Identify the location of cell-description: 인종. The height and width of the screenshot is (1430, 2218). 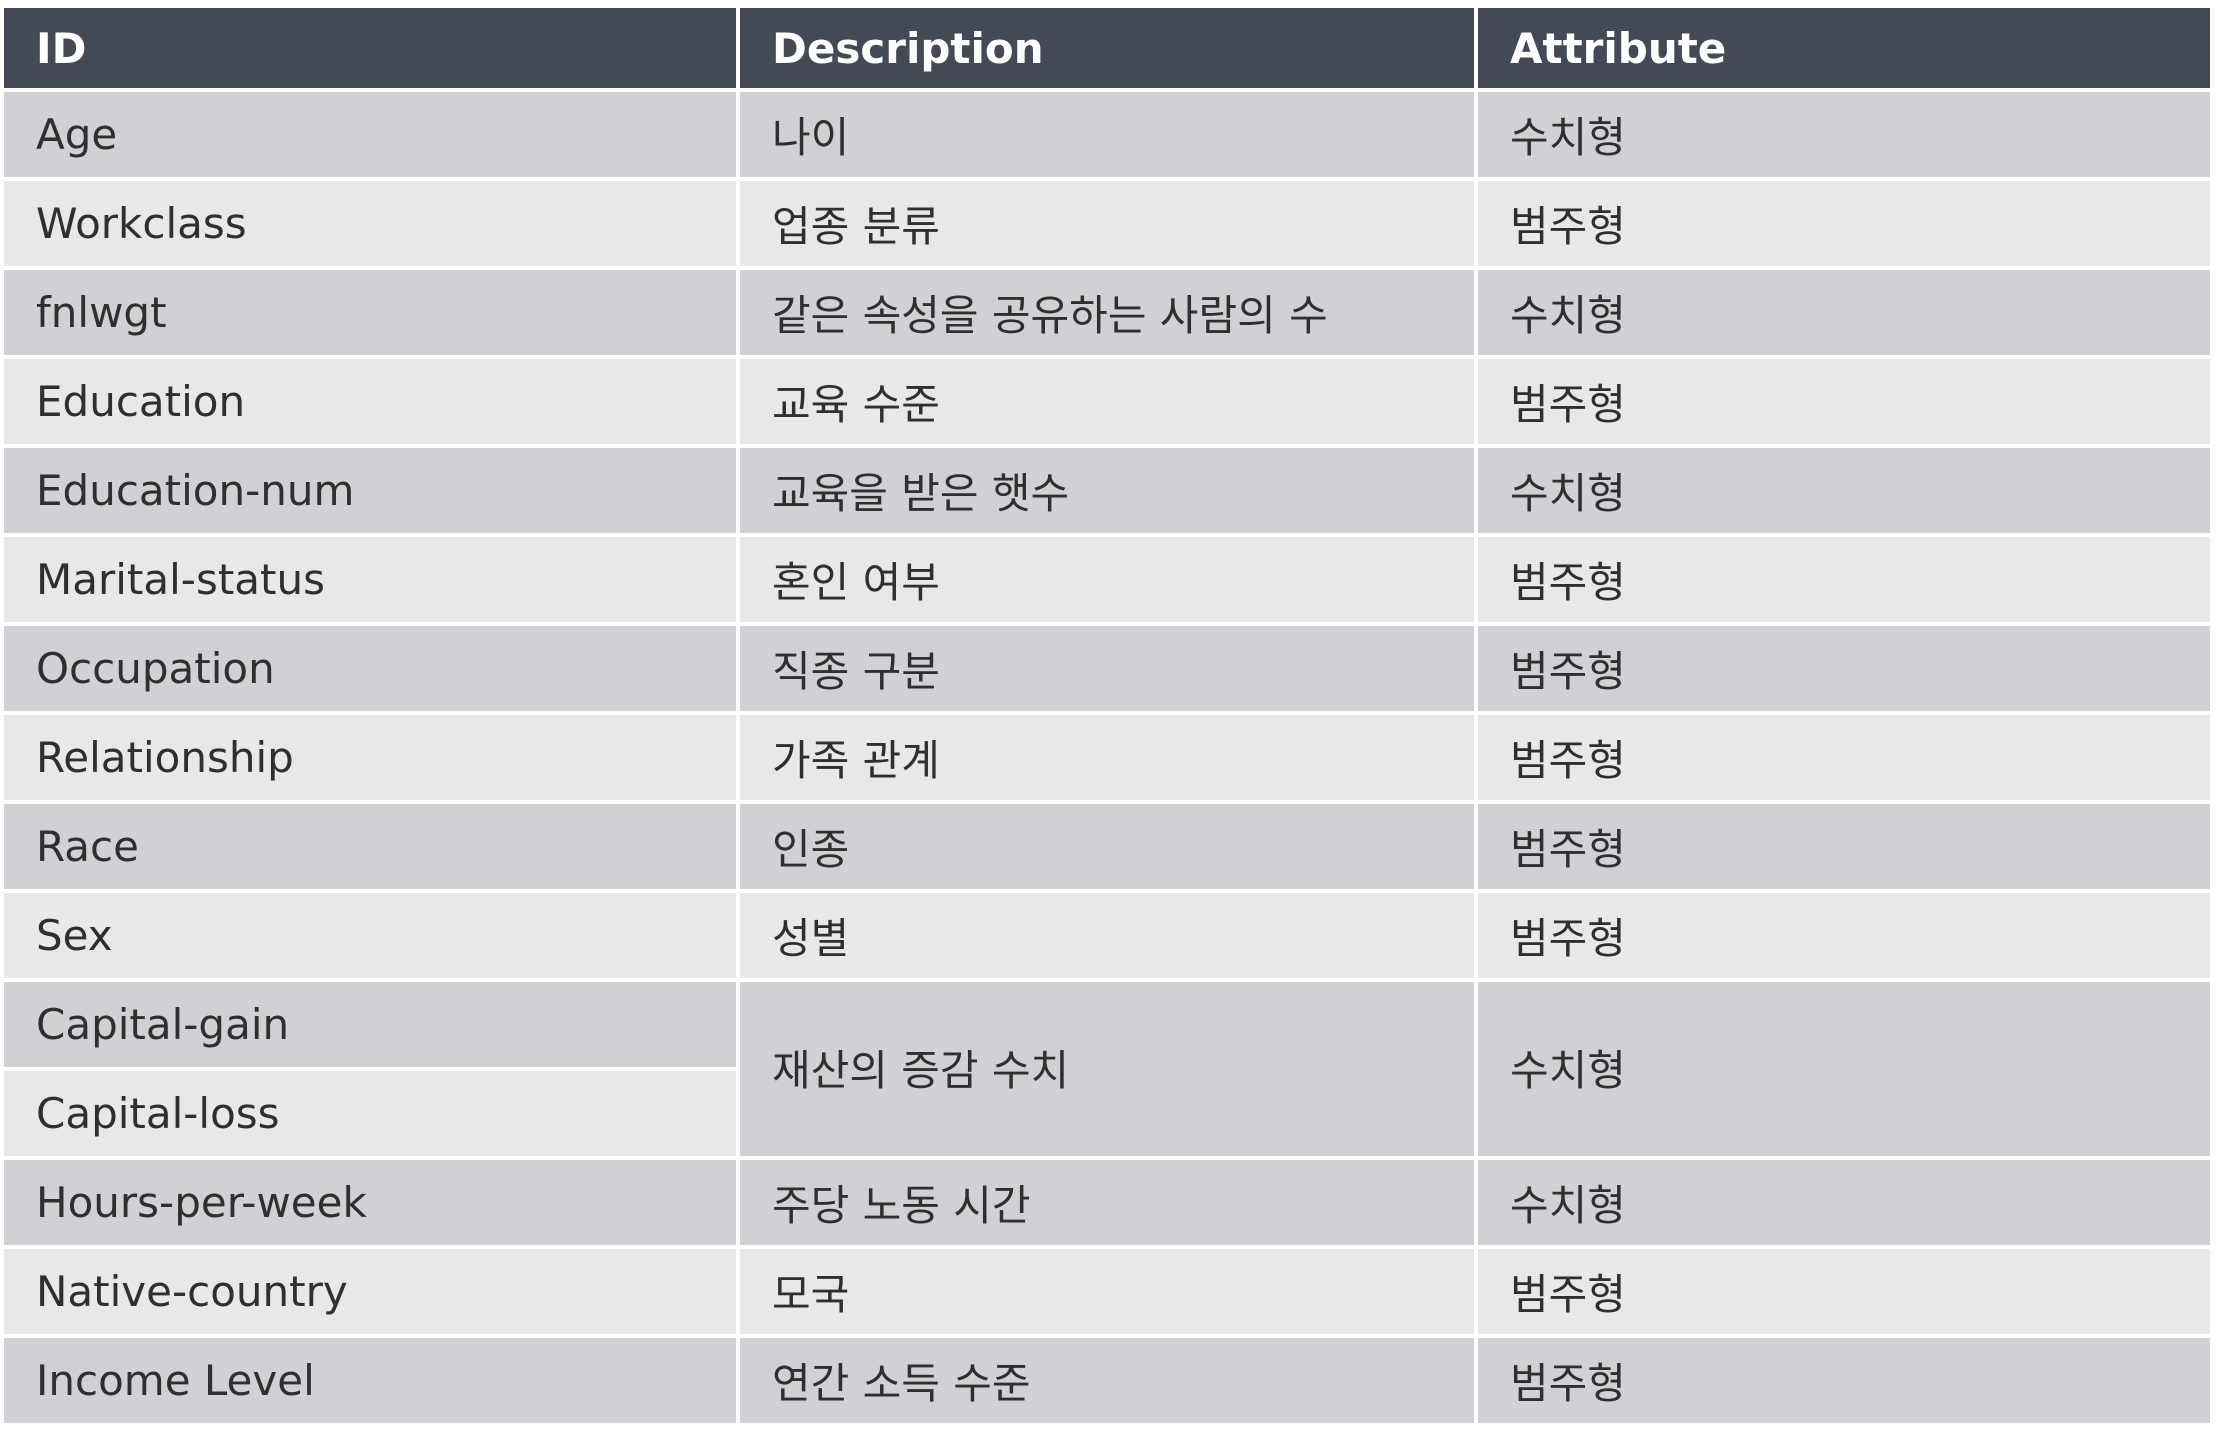
(1107, 846).